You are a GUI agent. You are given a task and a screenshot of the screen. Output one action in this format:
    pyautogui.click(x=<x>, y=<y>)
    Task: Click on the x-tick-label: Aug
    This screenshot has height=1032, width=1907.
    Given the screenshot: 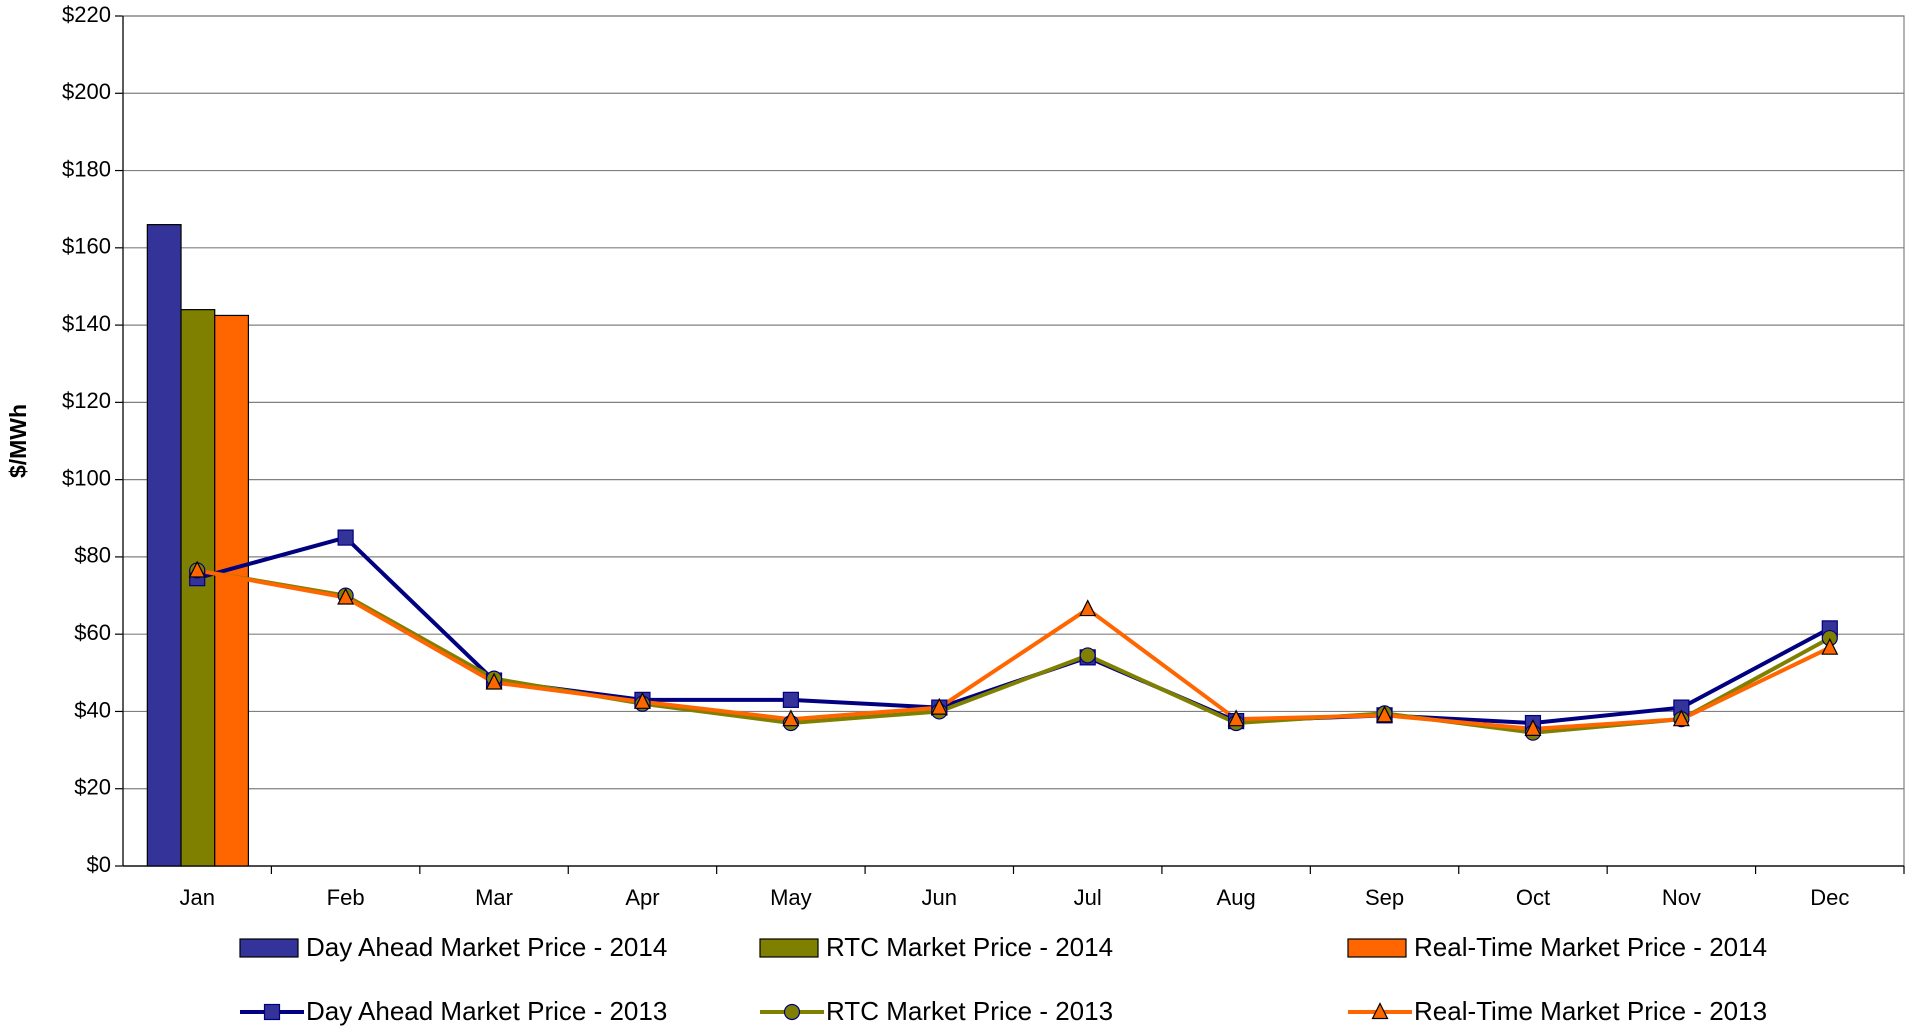 What is the action you would take?
    pyautogui.click(x=1236, y=897)
    